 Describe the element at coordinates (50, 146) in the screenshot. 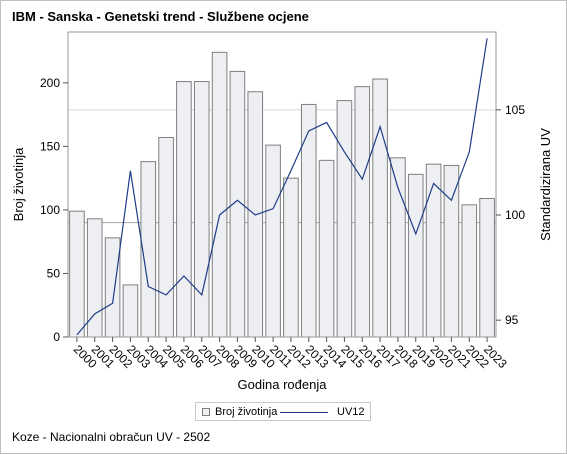

I see `y-tick-label: 150` at that location.